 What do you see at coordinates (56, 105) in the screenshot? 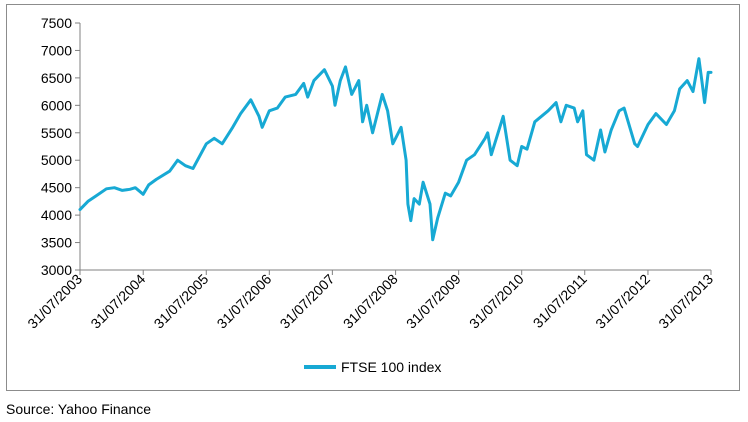
I see `y-tick-label: 6000` at bounding box center [56, 105].